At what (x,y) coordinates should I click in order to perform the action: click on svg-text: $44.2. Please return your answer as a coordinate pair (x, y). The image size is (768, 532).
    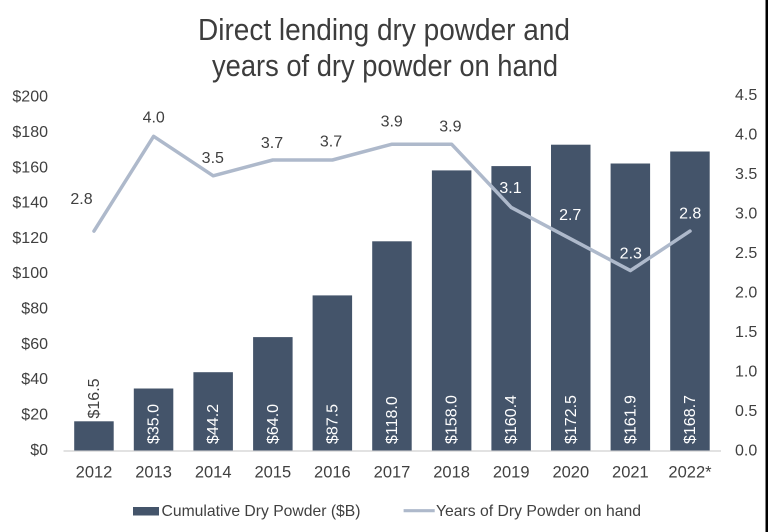
    Looking at the image, I should click on (213, 424).